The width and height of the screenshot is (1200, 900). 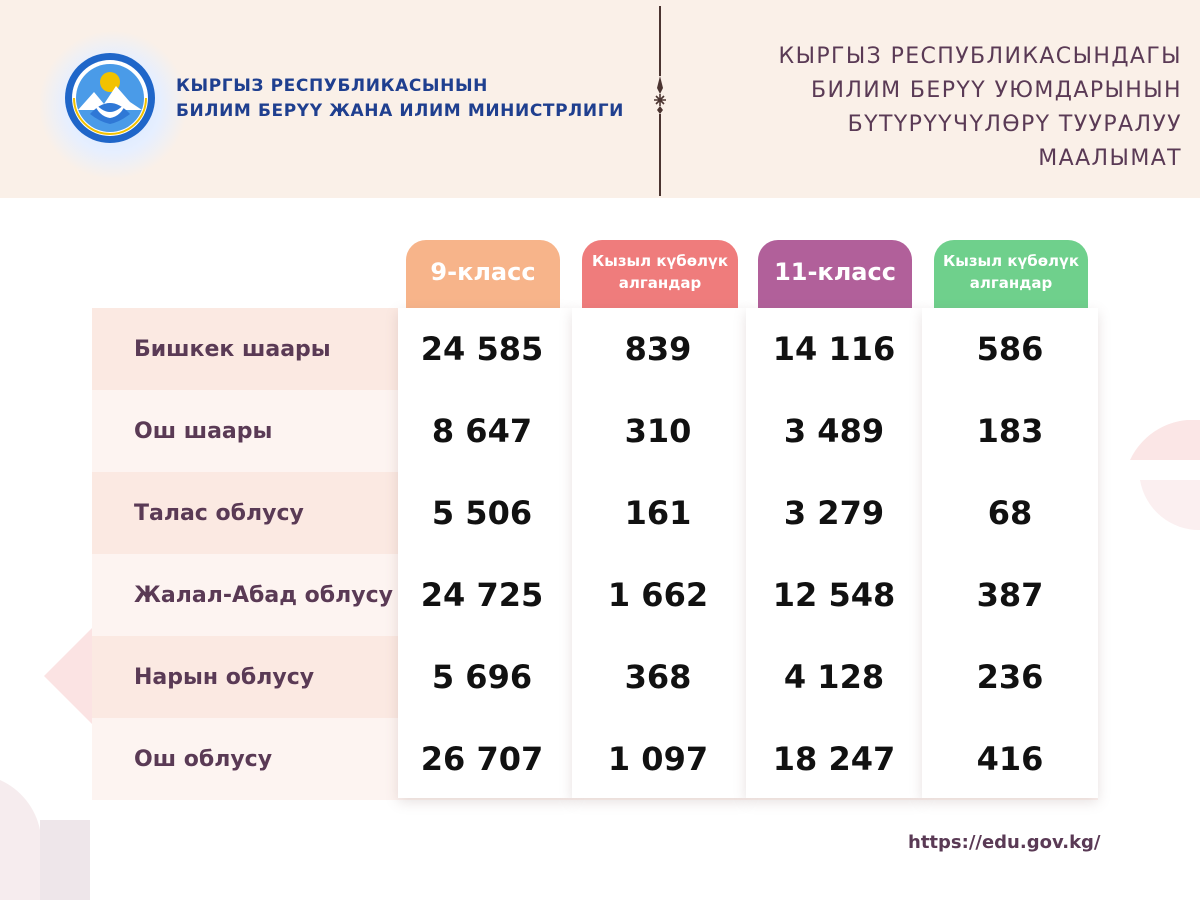 What do you see at coordinates (483, 274) in the screenshot?
I see `column-header-grade-9: 9-класс` at bounding box center [483, 274].